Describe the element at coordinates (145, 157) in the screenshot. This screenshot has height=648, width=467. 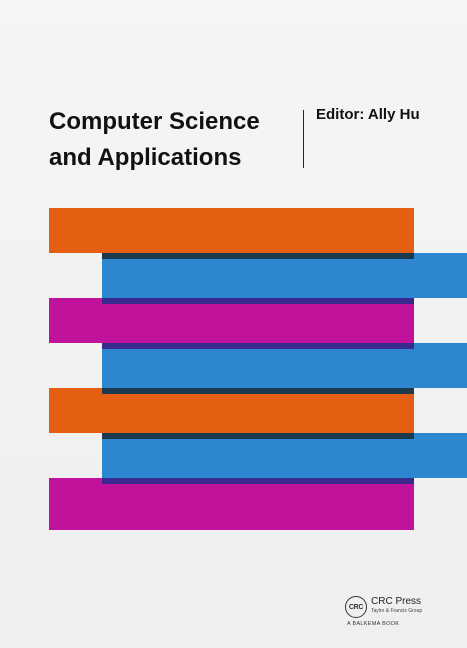
I see `book-title-line-2: and Applications` at that location.